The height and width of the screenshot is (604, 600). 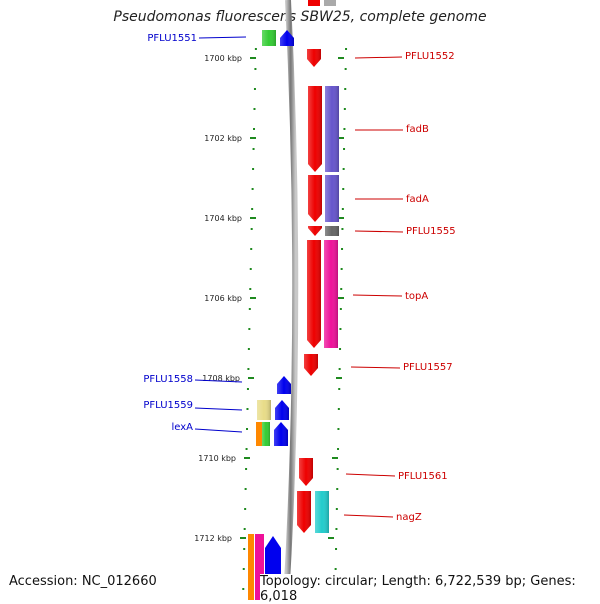 I want to click on partial-gene-top, so click(x=314, y=3).